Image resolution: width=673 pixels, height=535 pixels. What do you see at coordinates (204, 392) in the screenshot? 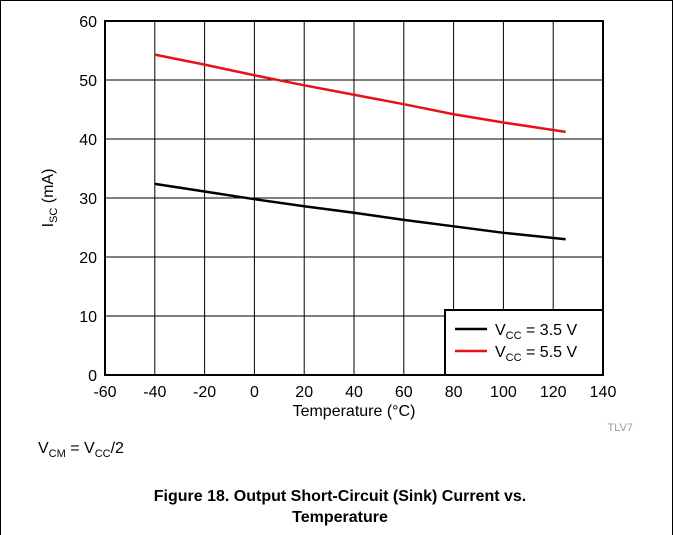
I see `x-tick-label: -20` at bounding box center [204, 392].